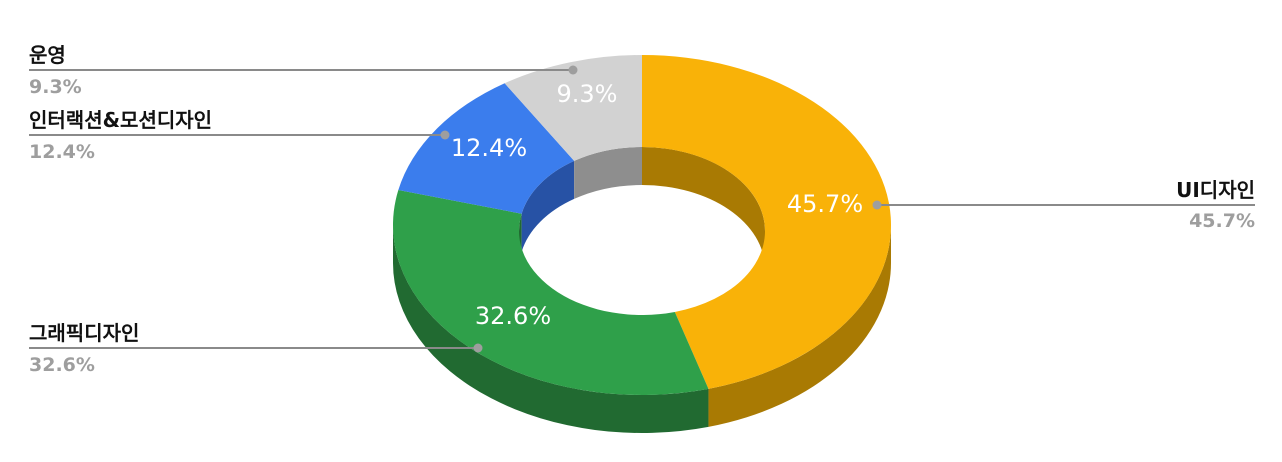 The height and width of the screenshot is (462, 1282). Describe the element at coordinates (767, 222) in the screenshot. I see `slice-0-top` at that location.